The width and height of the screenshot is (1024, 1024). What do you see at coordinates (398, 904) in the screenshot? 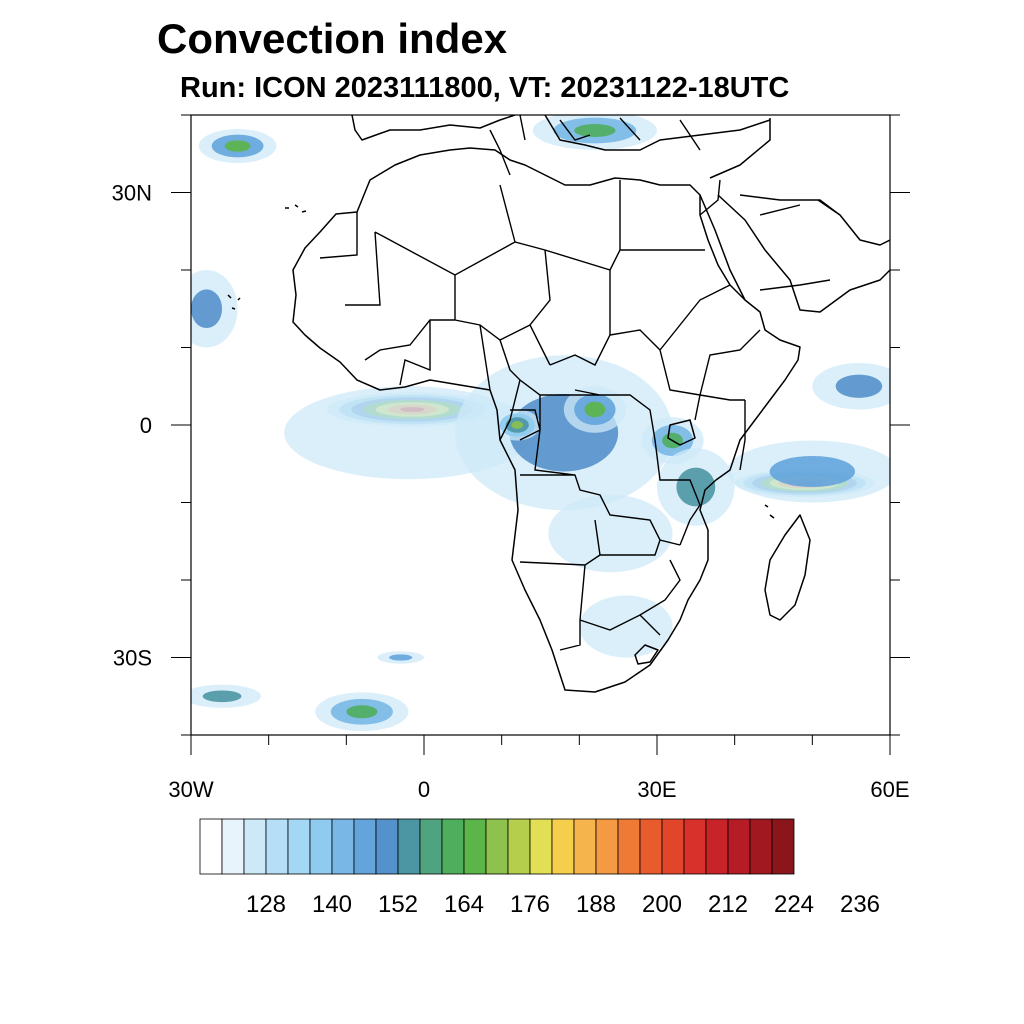
I see `colorbar-label: 152` at bounding box center [398, 904].